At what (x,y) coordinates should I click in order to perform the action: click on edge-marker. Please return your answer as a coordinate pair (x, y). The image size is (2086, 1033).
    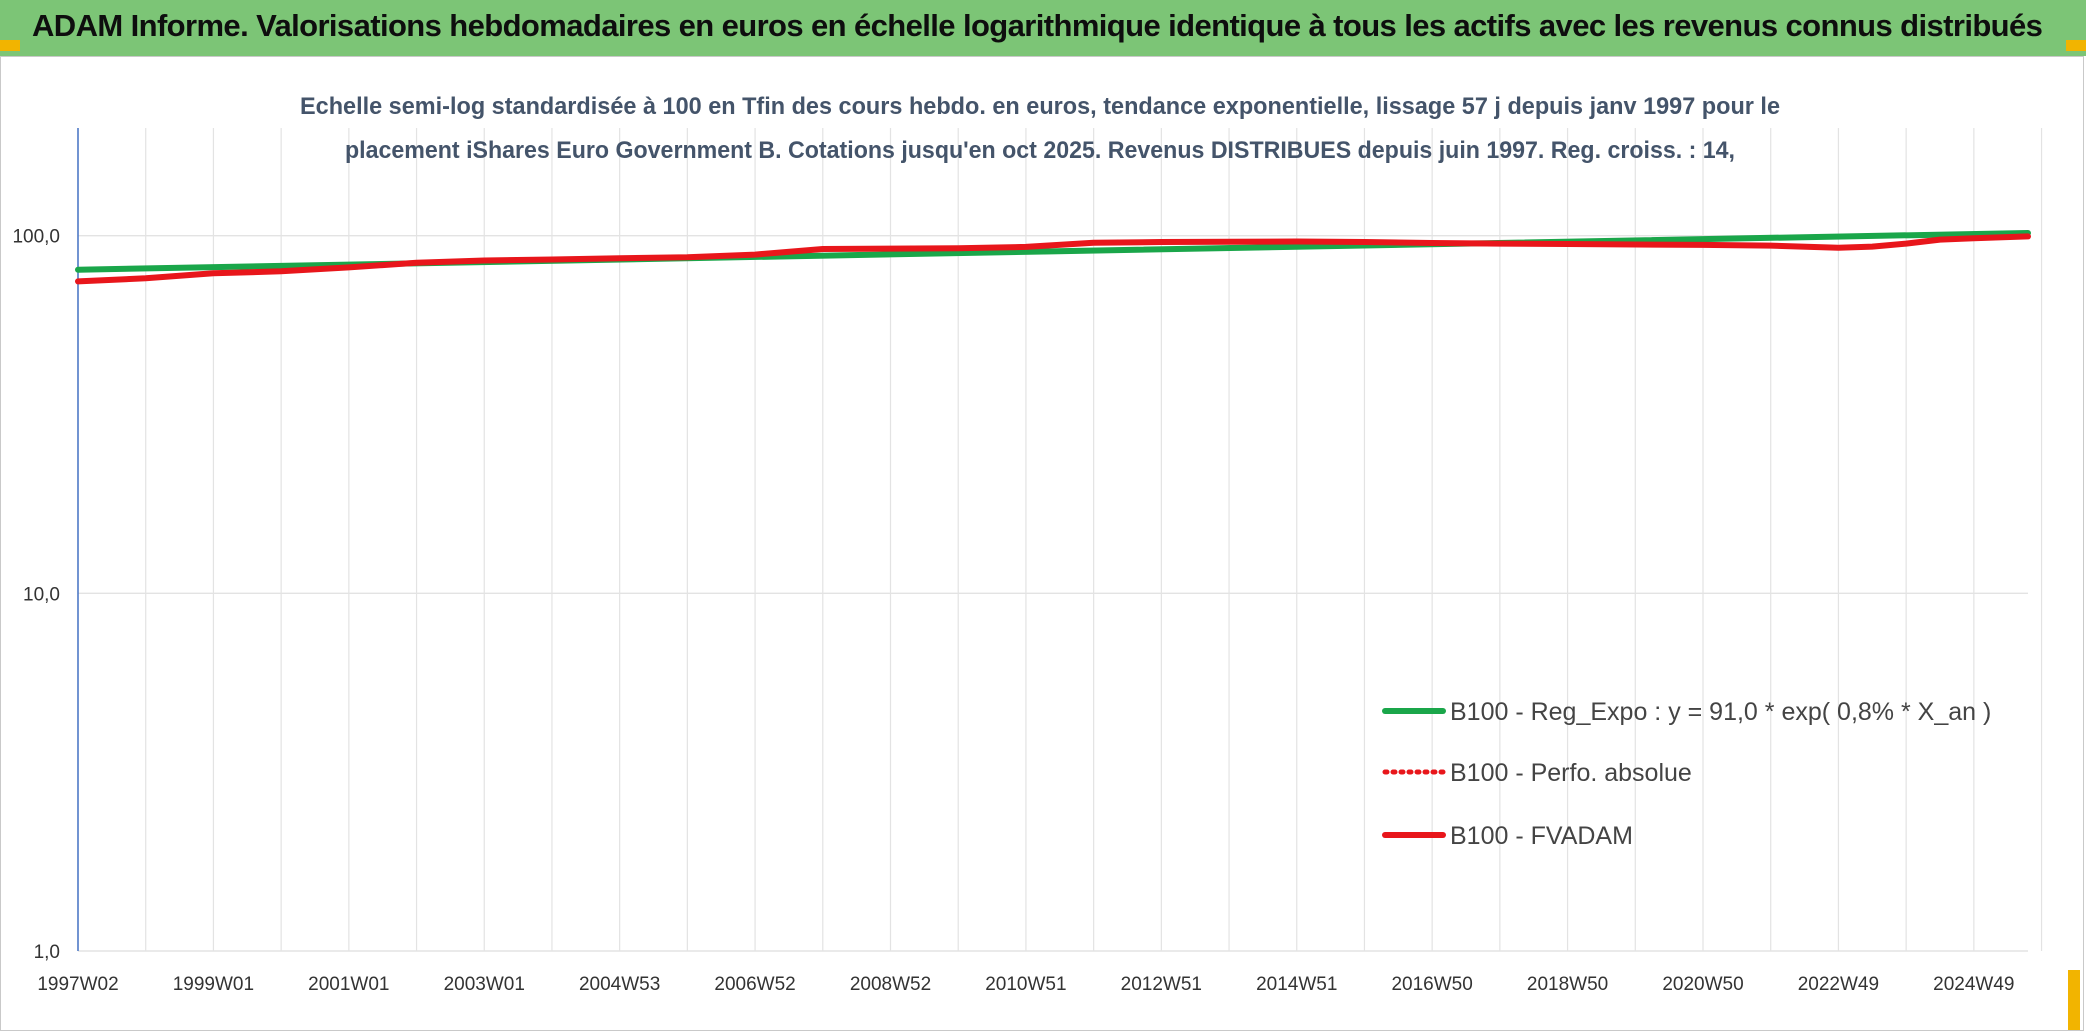
    Looking at the image, I should click on (2074, 1000).